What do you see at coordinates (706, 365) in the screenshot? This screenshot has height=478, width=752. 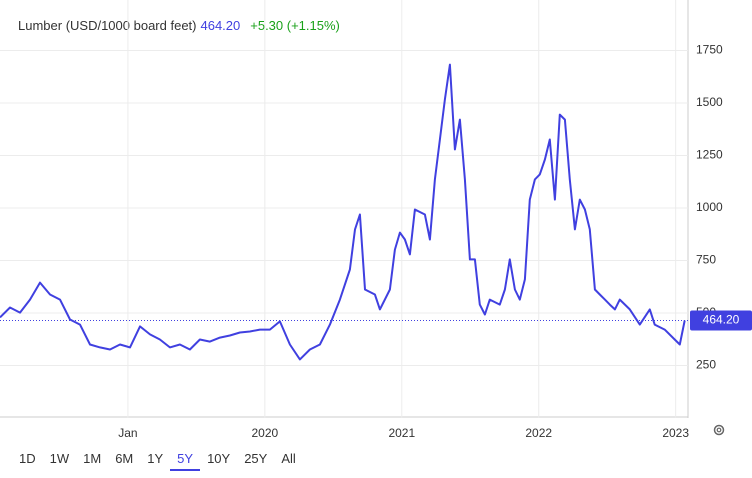 I see `y-tick-label: 250` at bounding box center [706, 365].